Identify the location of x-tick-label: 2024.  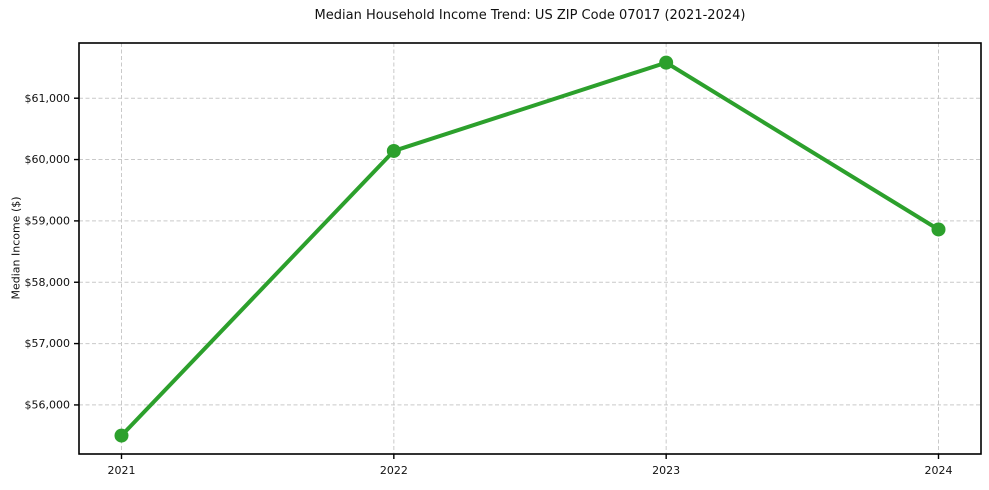
(939, 470).